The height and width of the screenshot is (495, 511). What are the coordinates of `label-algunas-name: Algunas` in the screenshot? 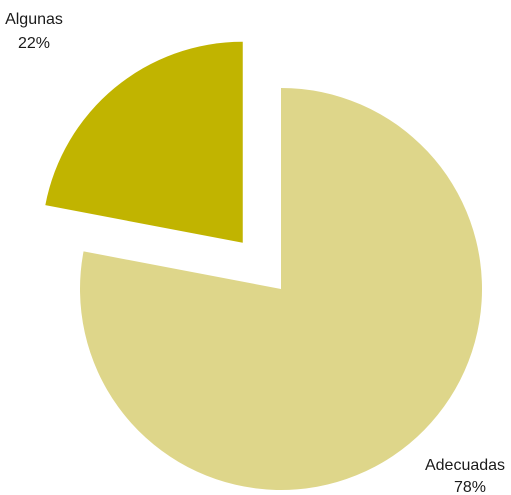 It's located at (34, 19).